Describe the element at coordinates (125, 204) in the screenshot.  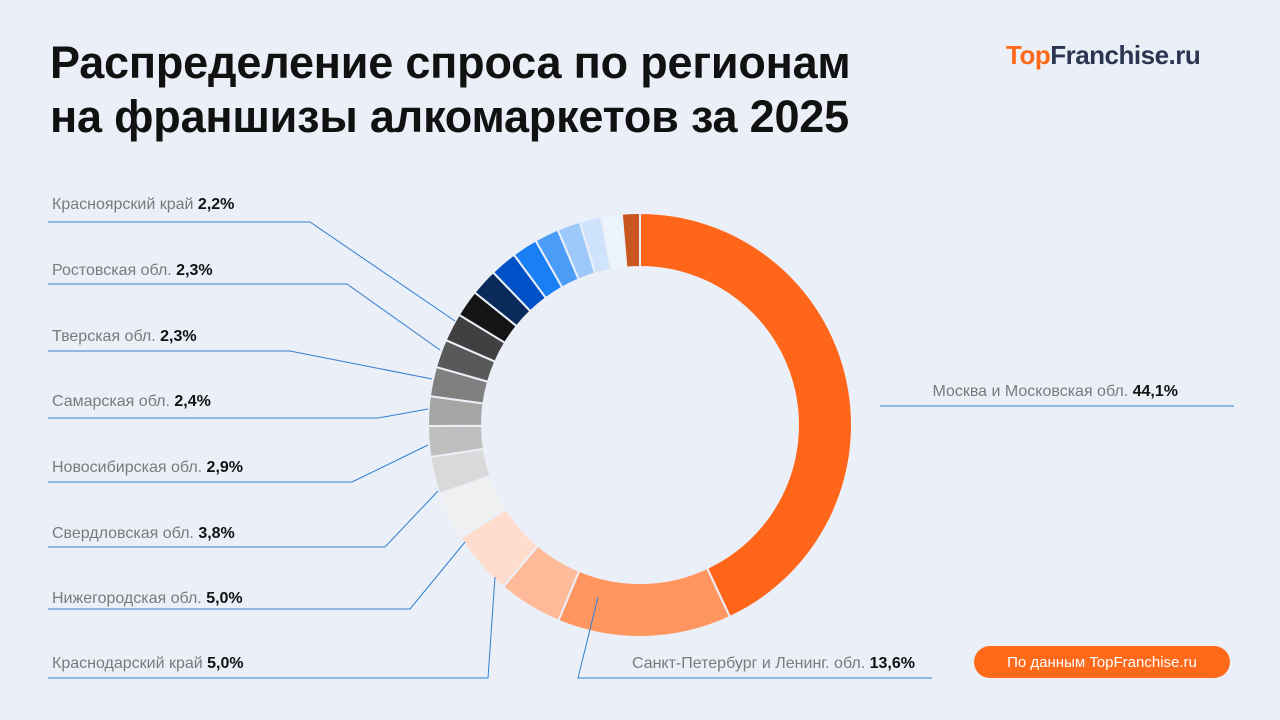
I see `data-label-name: Красноярский край` at that location.